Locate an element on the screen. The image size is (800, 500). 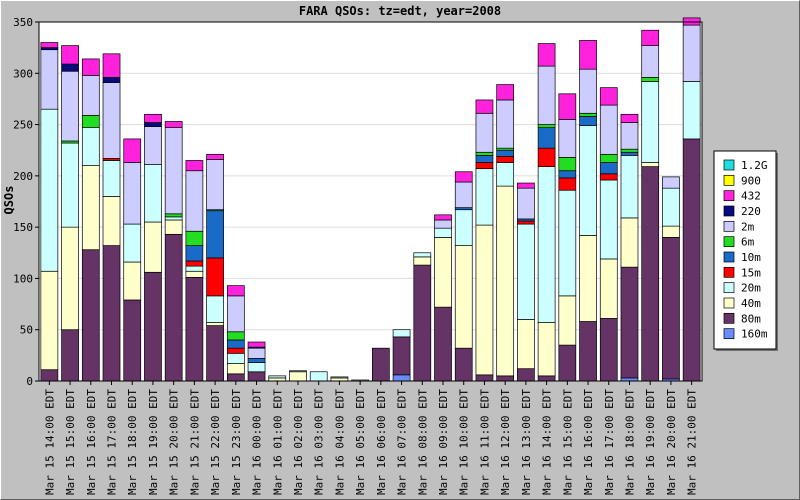
legend-swatch-1.2G is located at coordinates (729, 165).